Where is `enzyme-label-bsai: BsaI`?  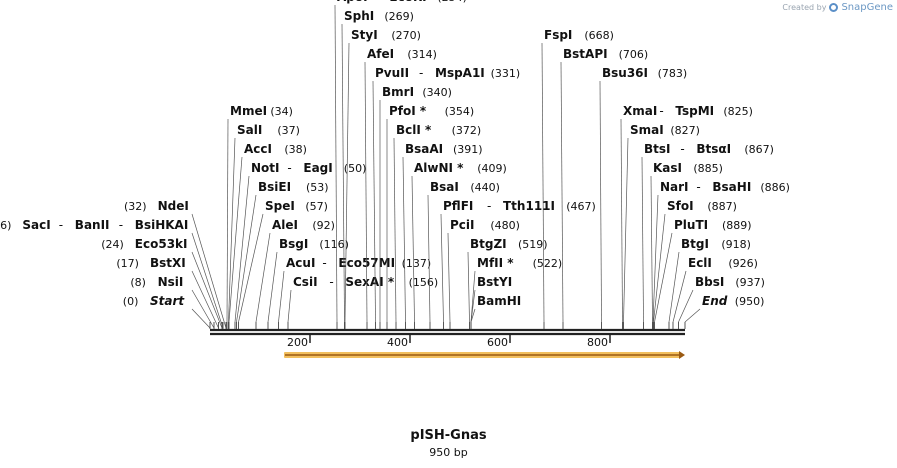
enzyme-label-bsai: BsaI is located at coordinates (444, 187).